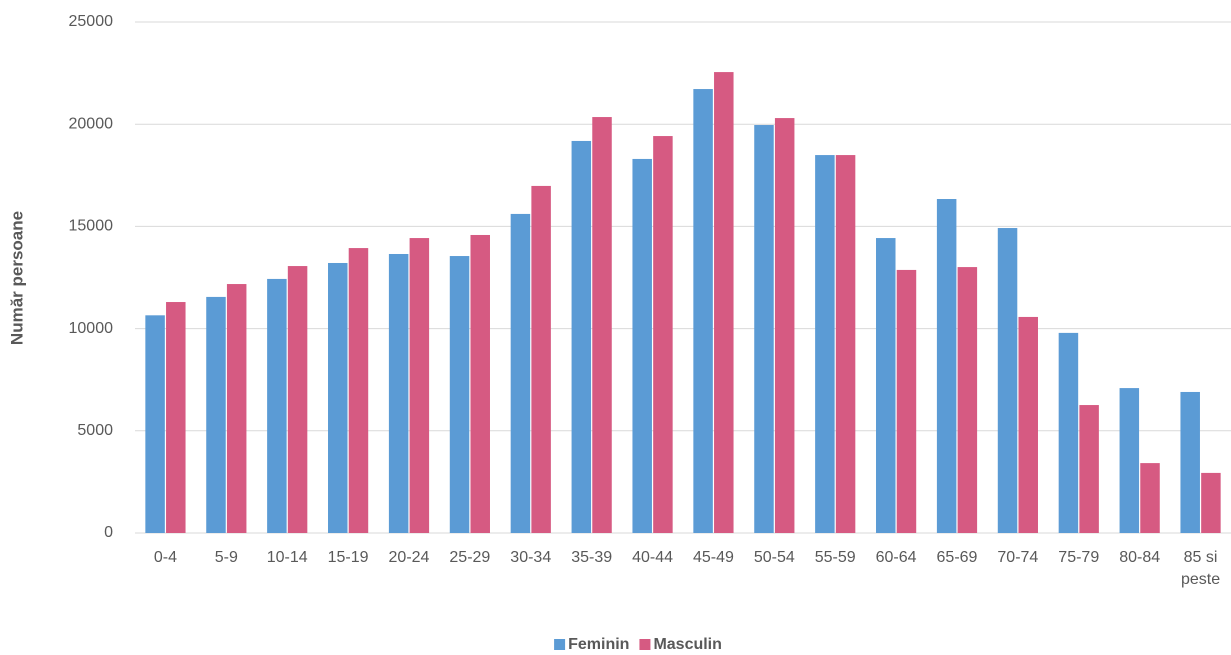  Describe the element at coordinates (774, 557) in the screenshot. I see `x-tick-label: 50-54` at that location.